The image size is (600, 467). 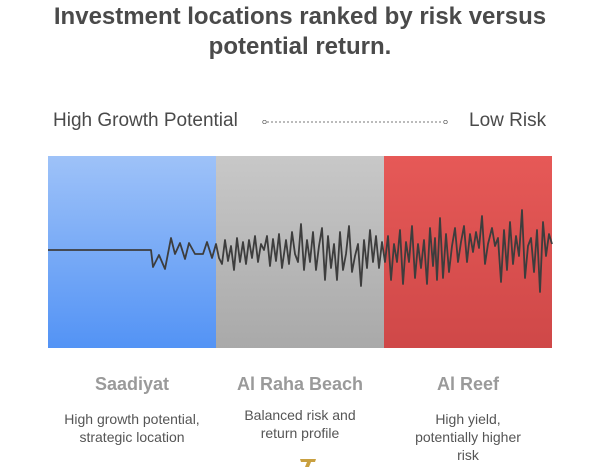 What do you see at coordinates (308, 463) in the screenshot?
I see `brand-logo-icon` at bounding box center [308, 463].